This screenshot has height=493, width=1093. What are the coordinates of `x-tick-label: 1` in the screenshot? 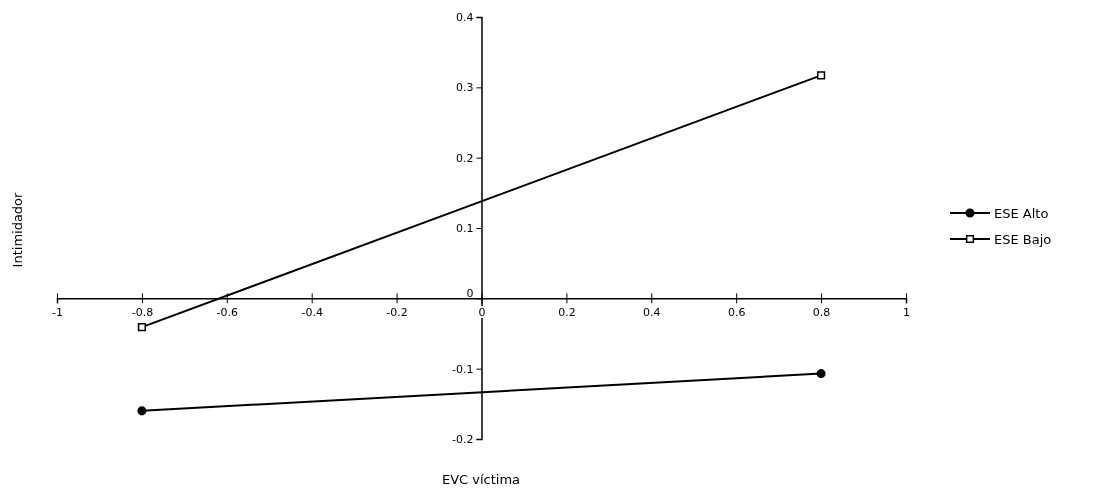 It's located at (906, 313).